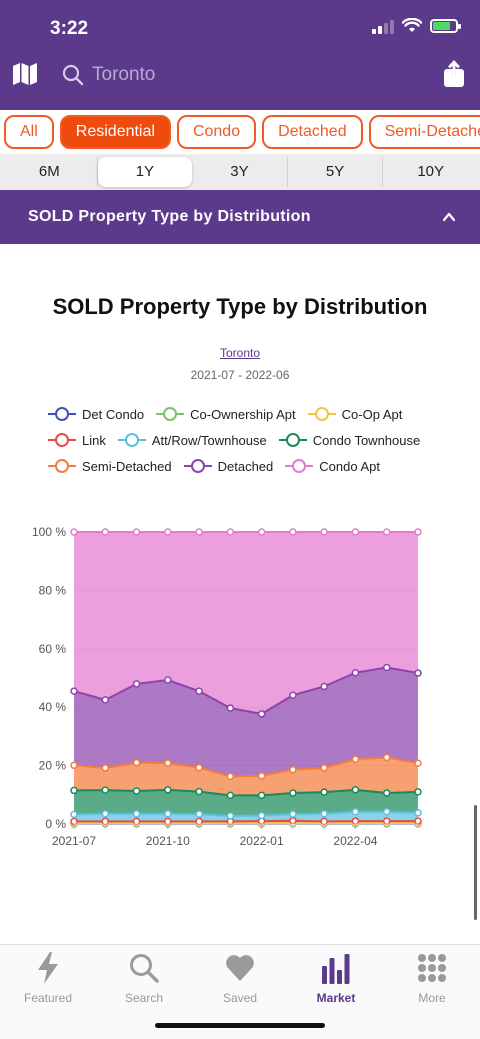 The image size is (480, 1039). What do you see at coordinates (216, 132) in the screenshot?
I see `chip-condo: Condo` at bounding box center [216, 132].